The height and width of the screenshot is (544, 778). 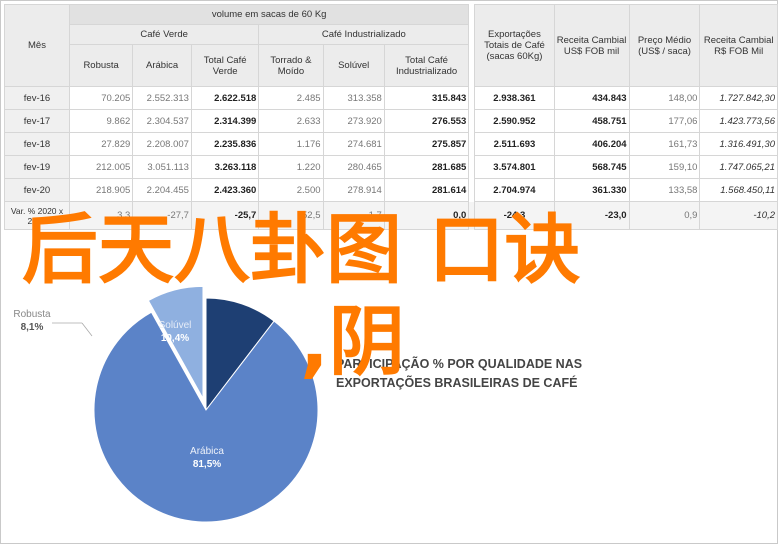 What do you see at coordinates (162, 190) in the screenshot?
I see `table-cell: 2.204.455` at bounding box center [162, 190].